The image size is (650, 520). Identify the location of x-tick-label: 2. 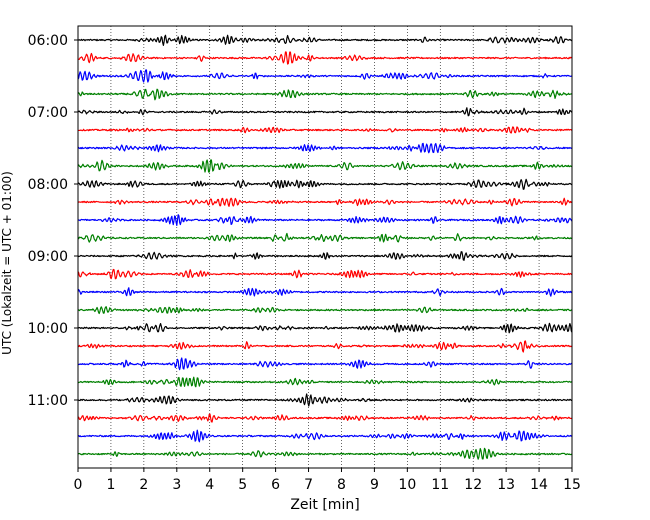
(143, 485).